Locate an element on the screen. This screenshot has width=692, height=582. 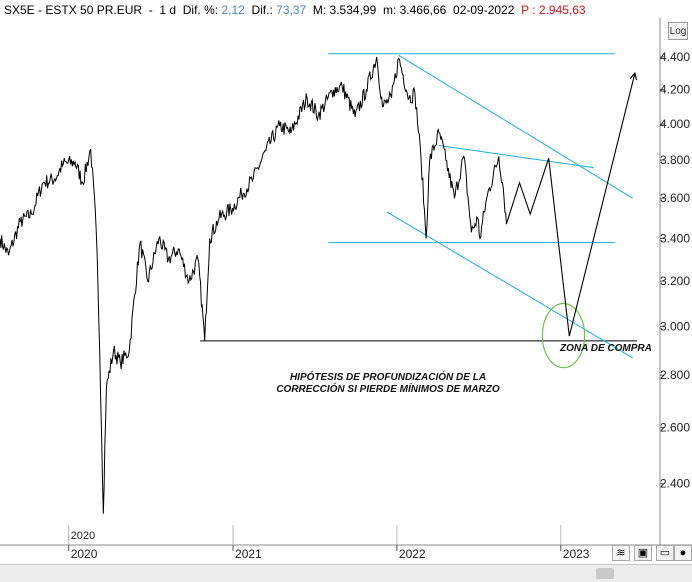
dif-pct-value: 2,12 is located at coordinates (233, 10).